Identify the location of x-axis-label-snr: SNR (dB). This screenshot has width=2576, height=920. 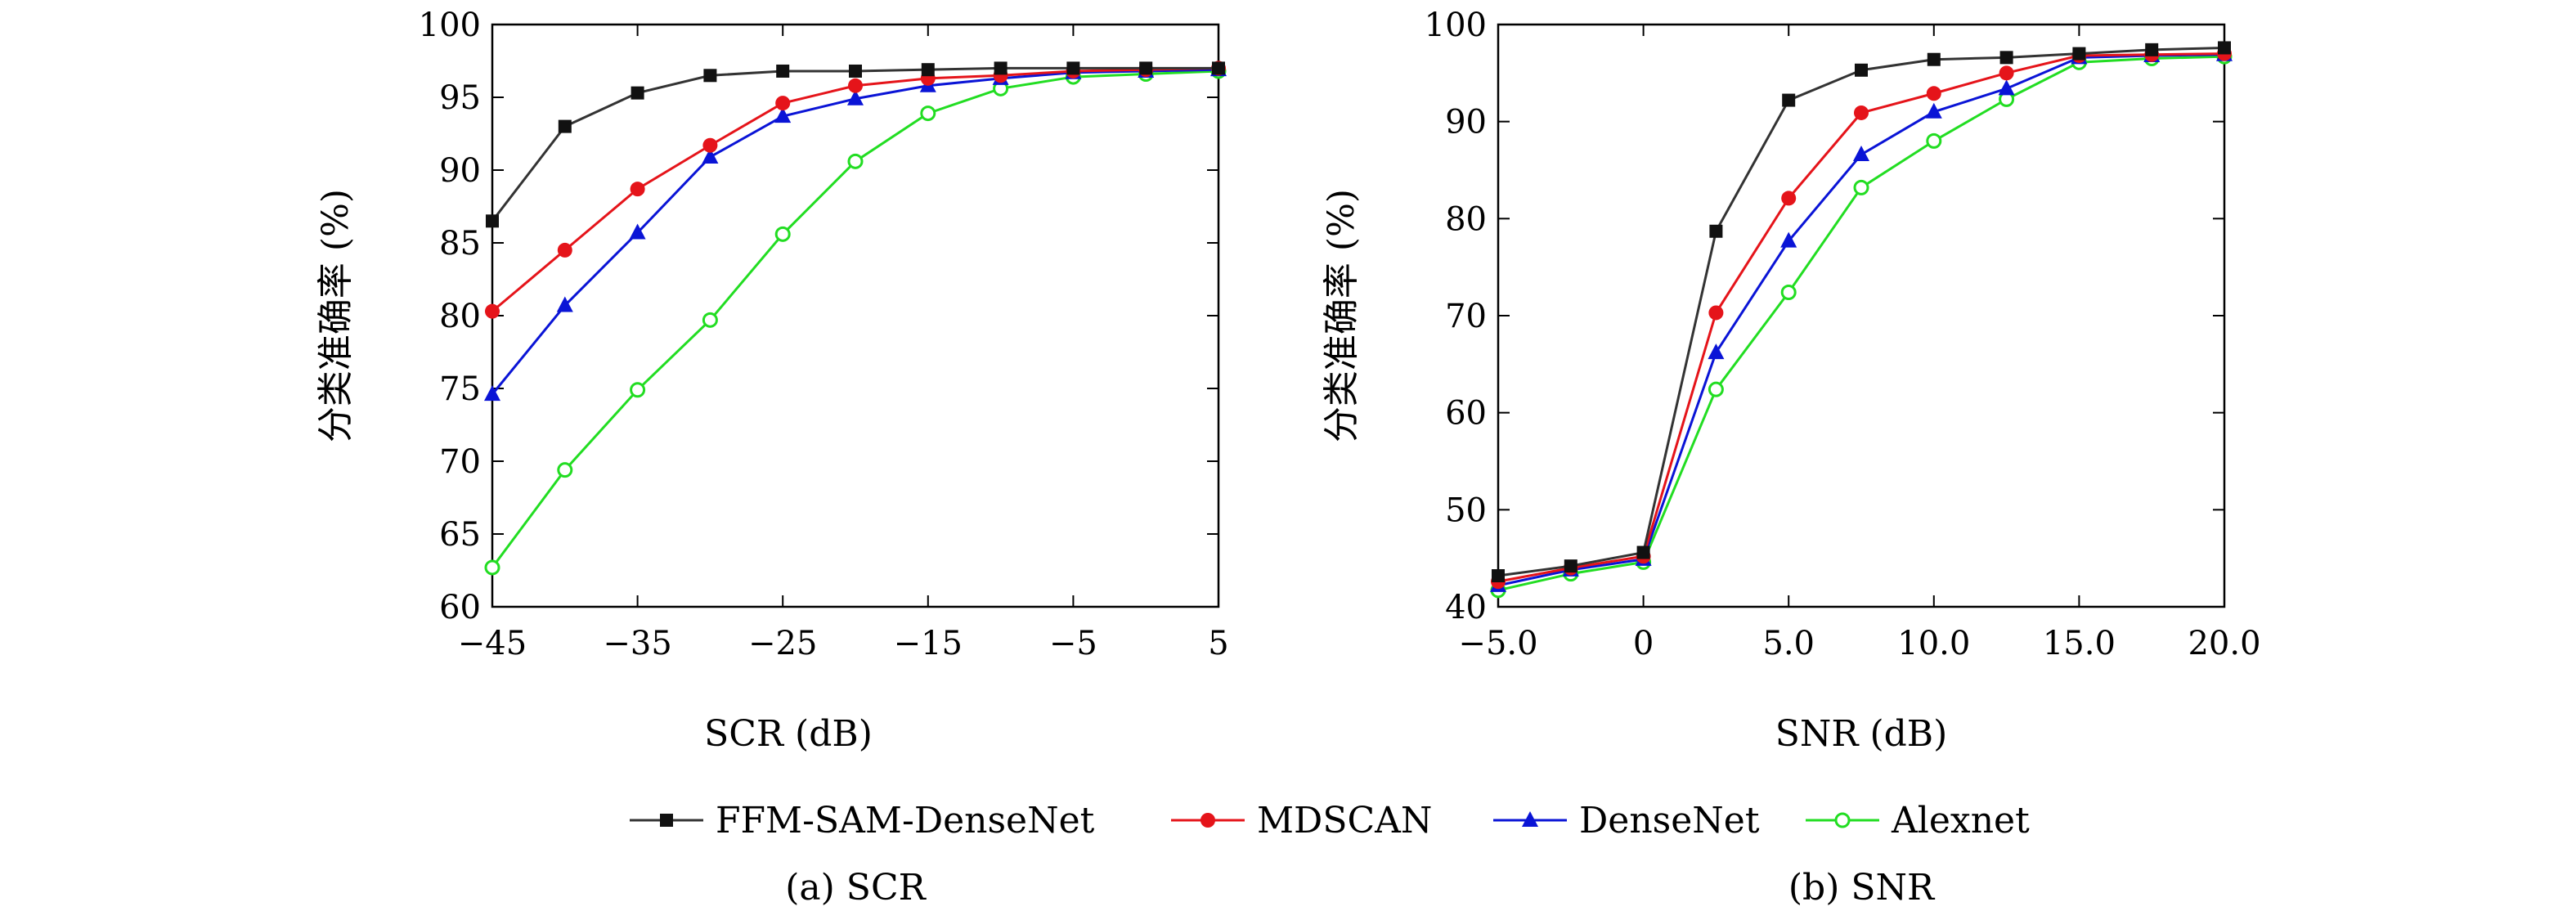
(1861, 734).